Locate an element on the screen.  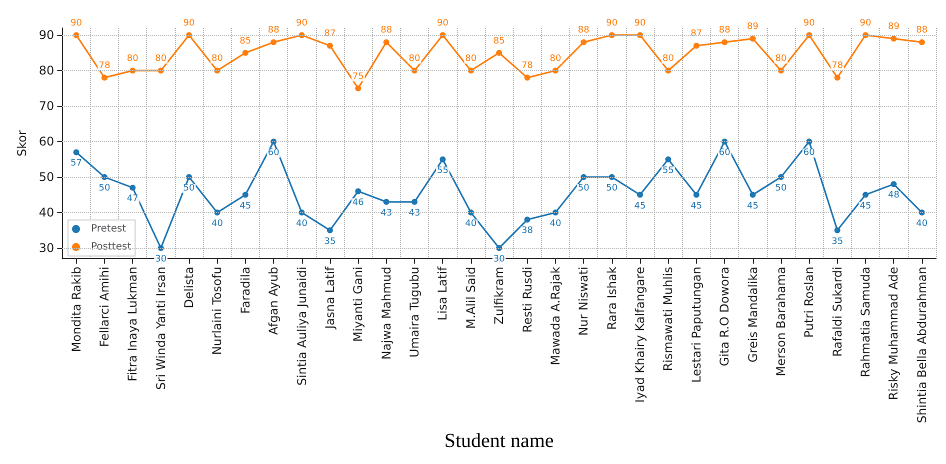
x-tick-label: Rafaldi Sukardi is located at coordinates (837, 311).